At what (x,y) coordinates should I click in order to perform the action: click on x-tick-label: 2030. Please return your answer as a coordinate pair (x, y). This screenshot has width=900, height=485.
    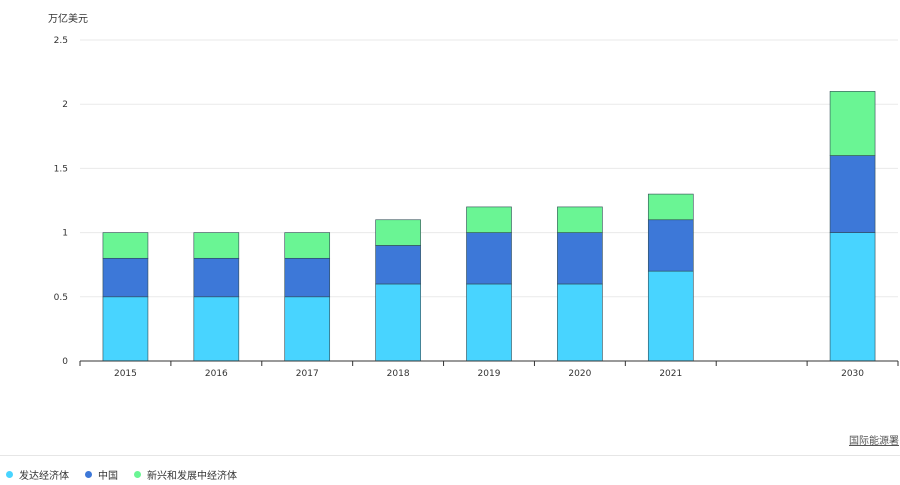
    Looking at the image, I should click on (852, 374).